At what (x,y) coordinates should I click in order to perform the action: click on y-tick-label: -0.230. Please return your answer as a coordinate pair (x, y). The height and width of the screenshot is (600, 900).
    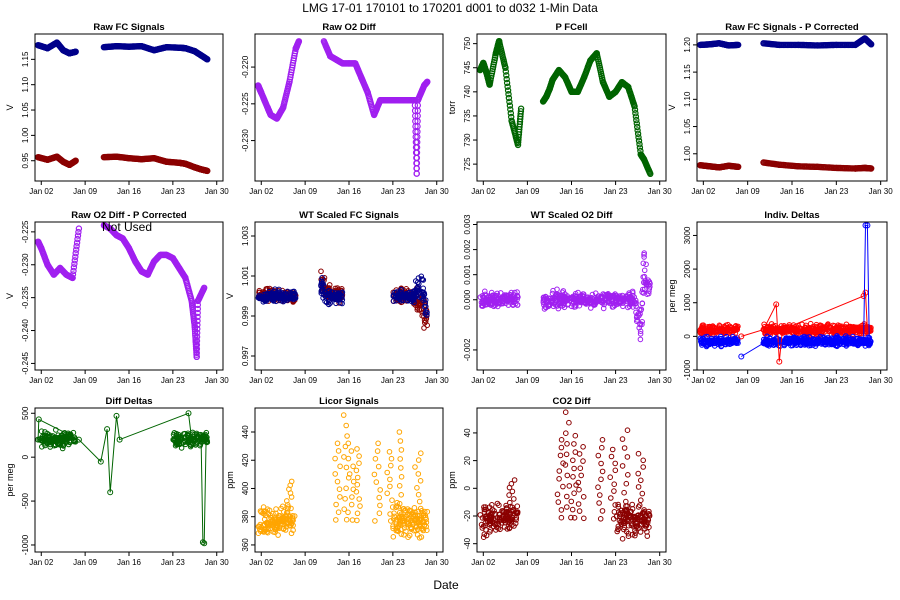
    Looking at the image, I should click on (25, 264).